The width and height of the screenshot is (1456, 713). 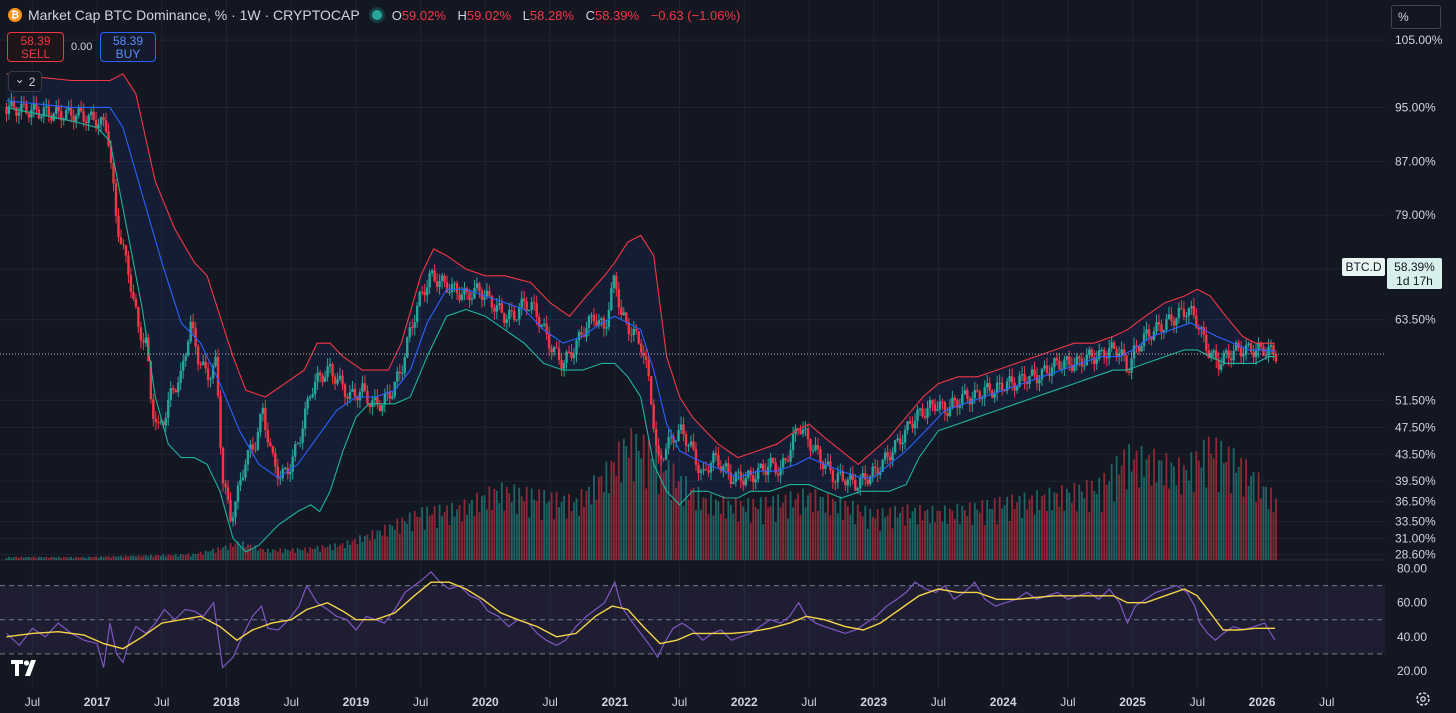 What do you see at coordinates (376, 15) in the screenshot?
I see `market-status-dot` at bounding box center [376, 15].